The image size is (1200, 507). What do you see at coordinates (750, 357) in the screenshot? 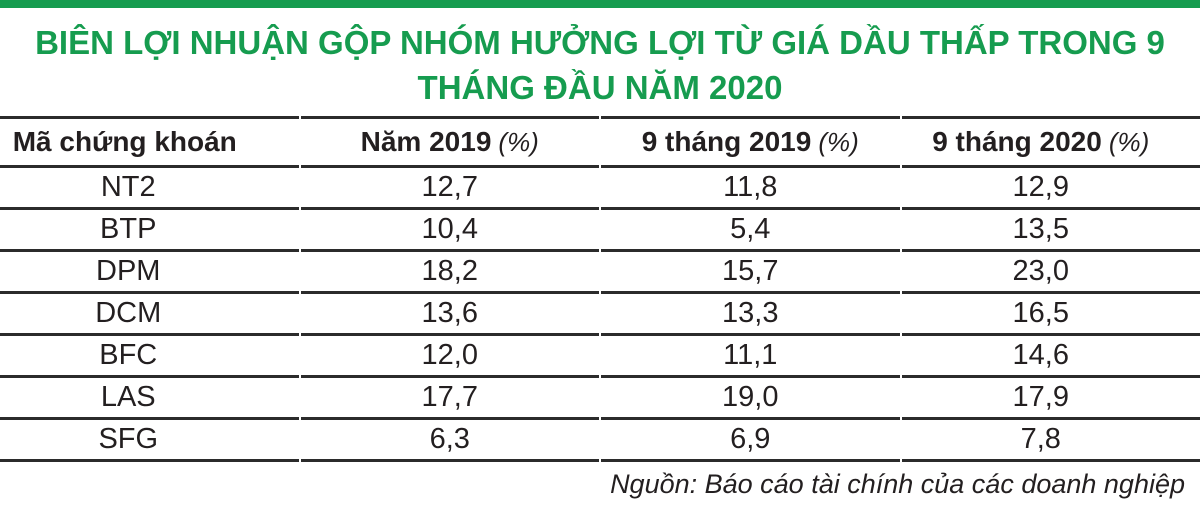
I see `value-cell: 11,1` at bounding box center [750, 357].